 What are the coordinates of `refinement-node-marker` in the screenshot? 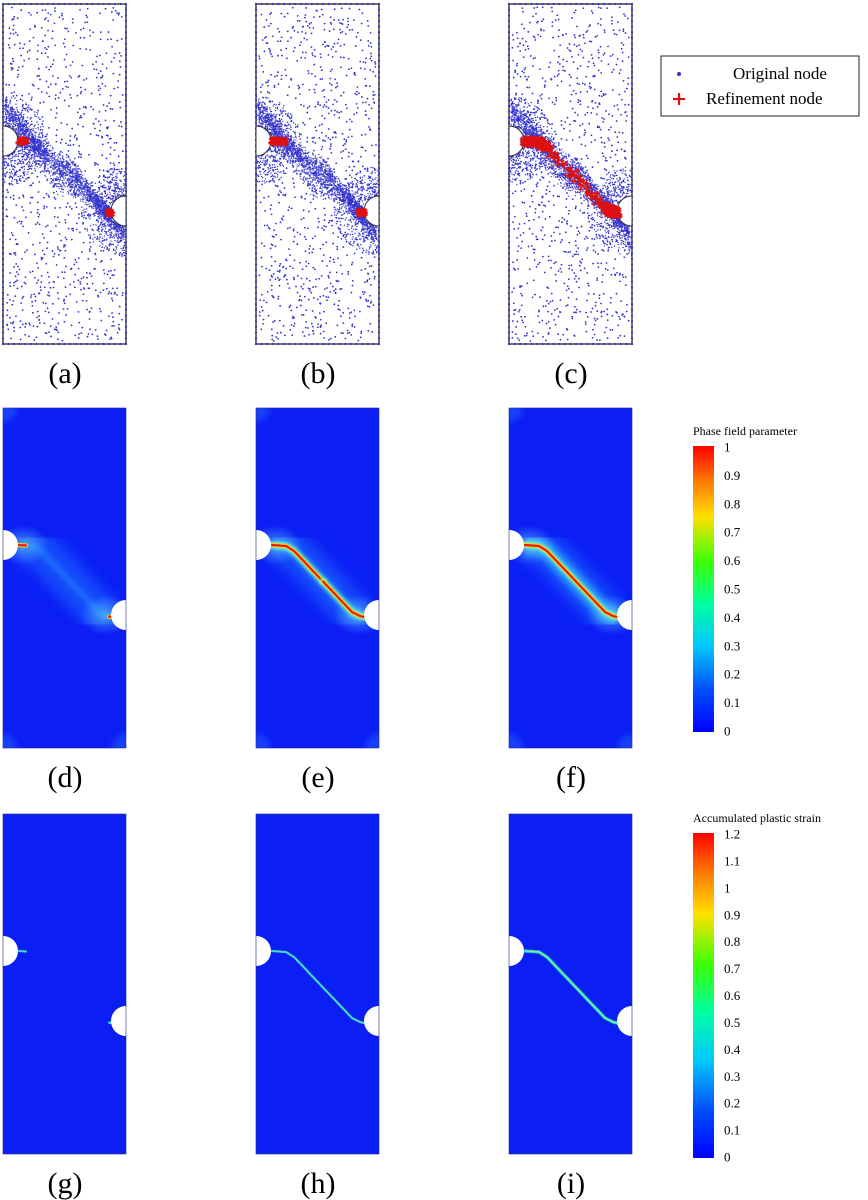 It's located at (679, 99).